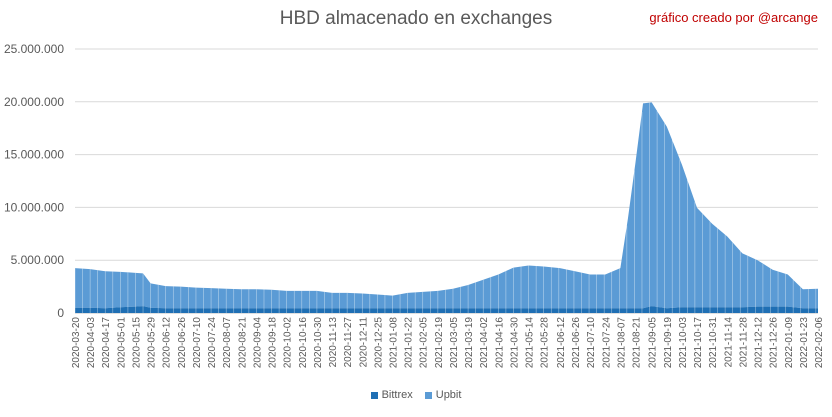  Describe the element at coordinates (698, 343) in the screenshot. I see `x-tick-label: 2021-10-17` at that location.